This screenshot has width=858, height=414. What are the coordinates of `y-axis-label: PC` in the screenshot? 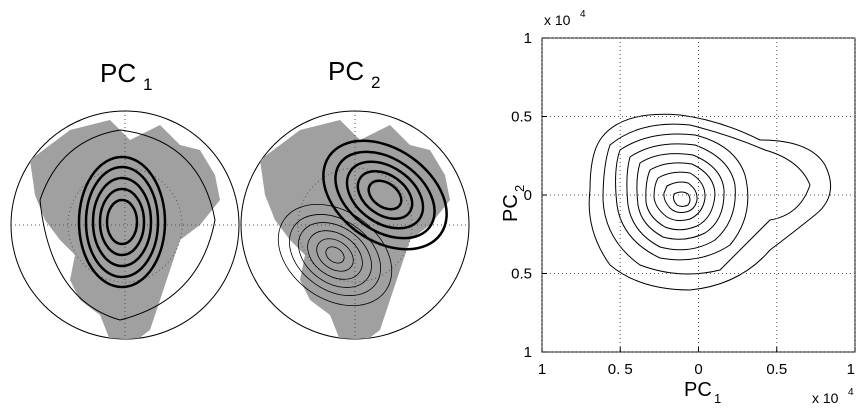 It's located at (511, 208).